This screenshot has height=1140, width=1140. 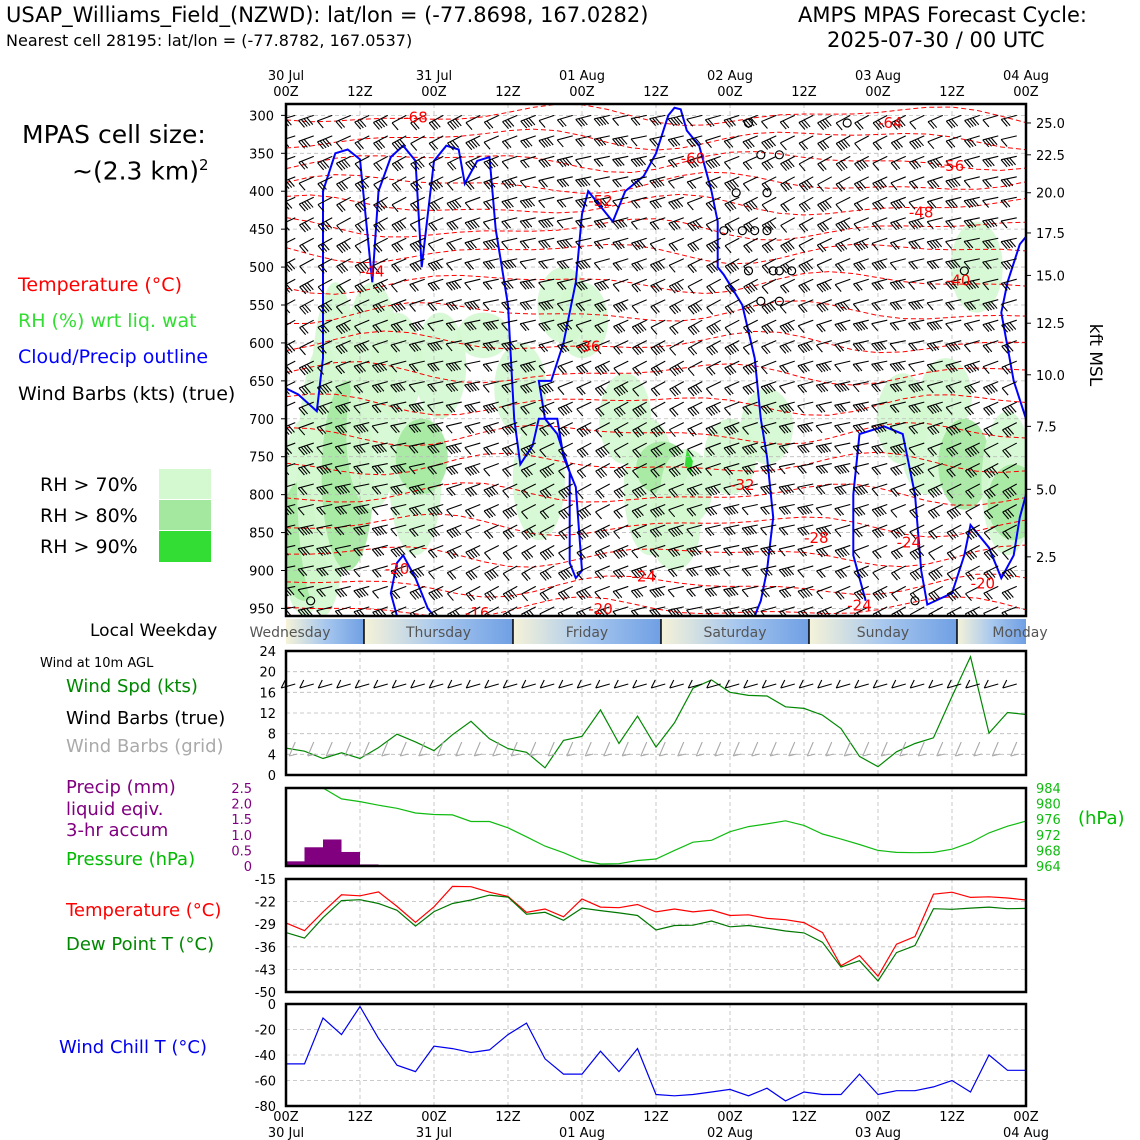 I want to click on calm-wind-circle, so click(x=773, y=271).